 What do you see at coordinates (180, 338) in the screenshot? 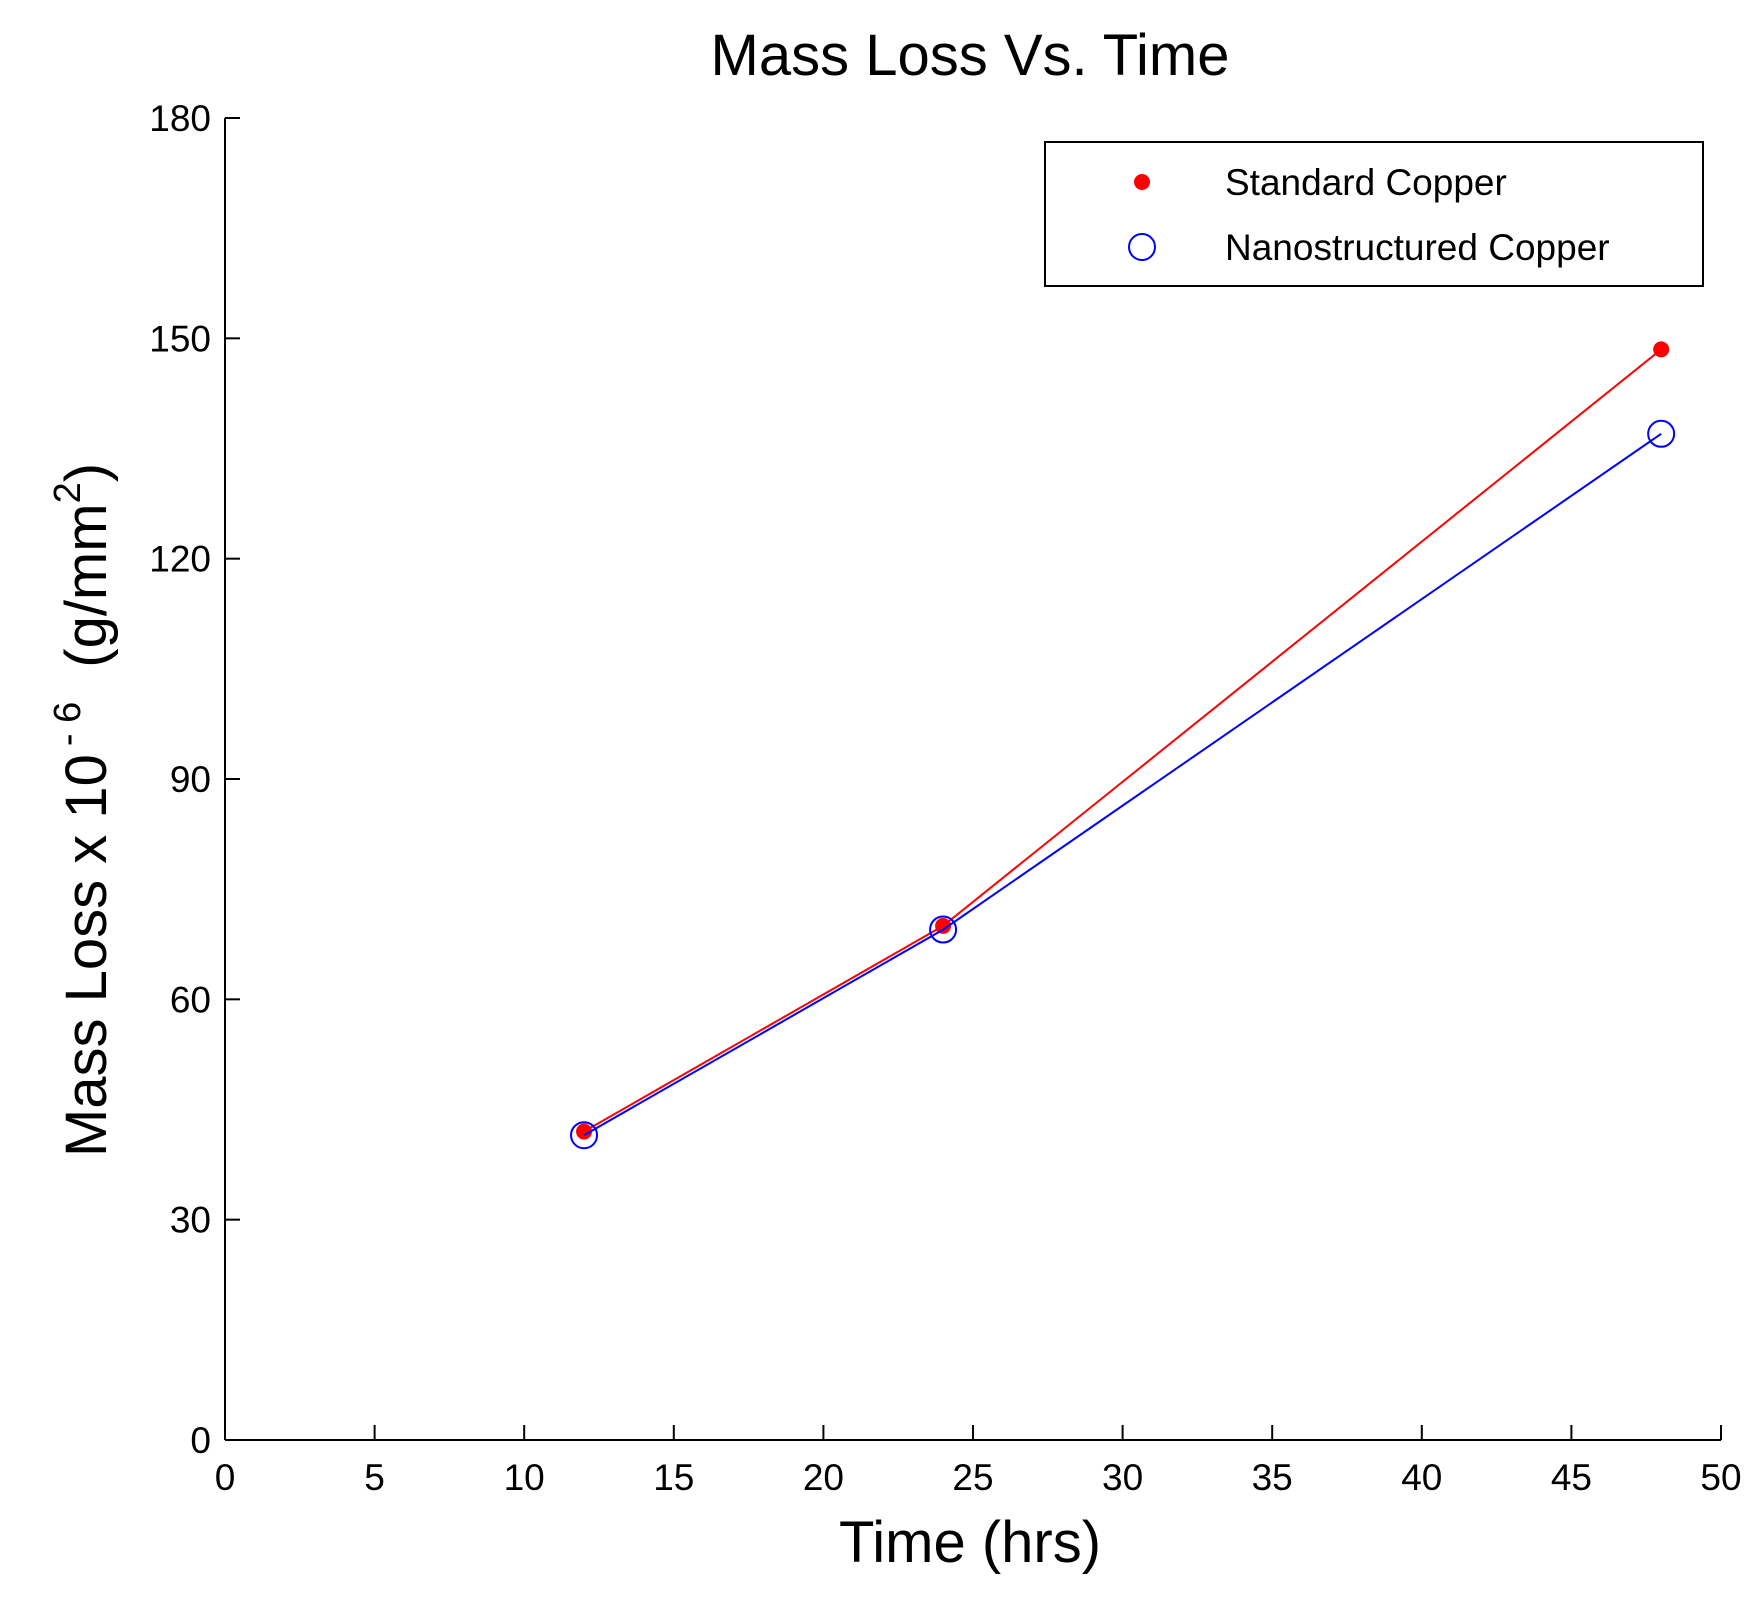
I see `y-tick-label: 150` at bounding box center [180, 338].